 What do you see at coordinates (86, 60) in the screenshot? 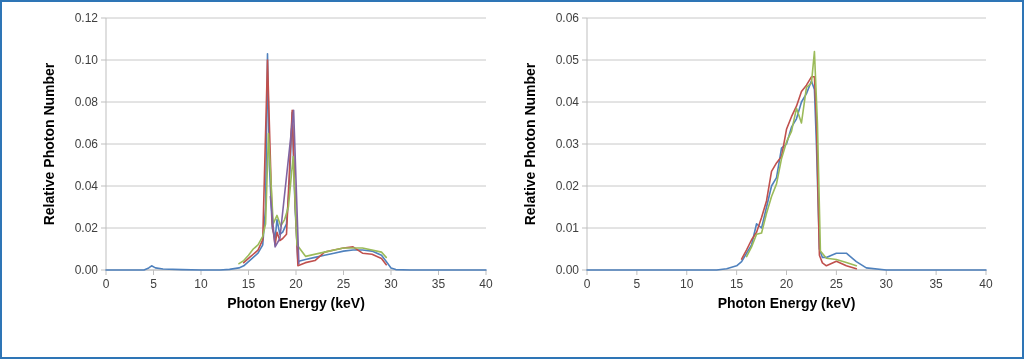
I see `y-tick-label: 0.10` at bounding box center [86, 60].